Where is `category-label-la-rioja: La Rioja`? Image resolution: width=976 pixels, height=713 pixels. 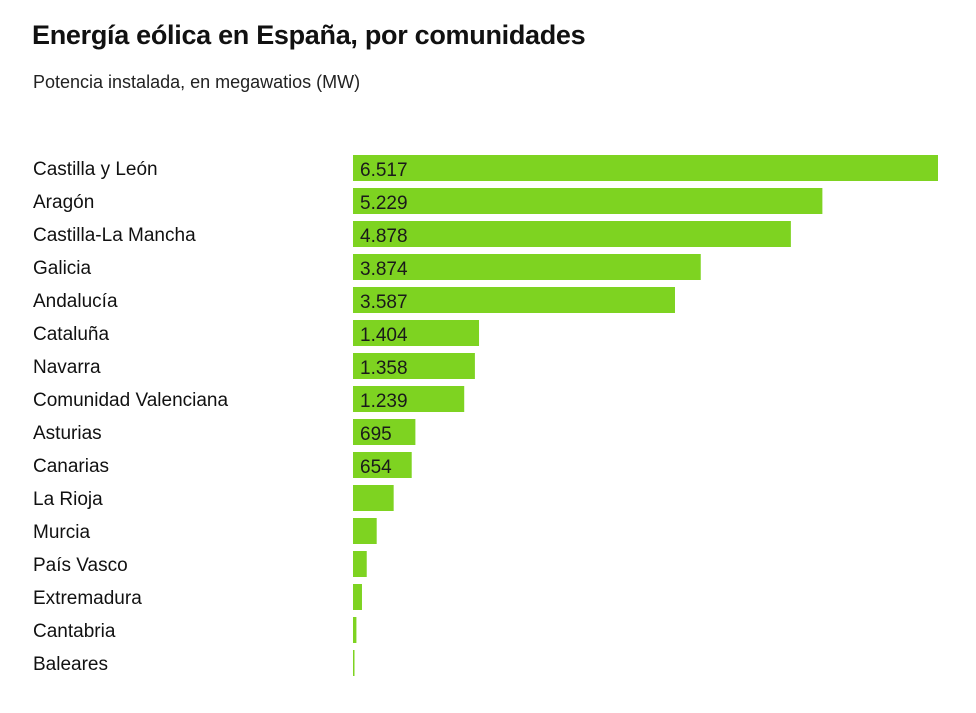 category-label-la-rioja: La Rioja is located at coordinates (68, 499).